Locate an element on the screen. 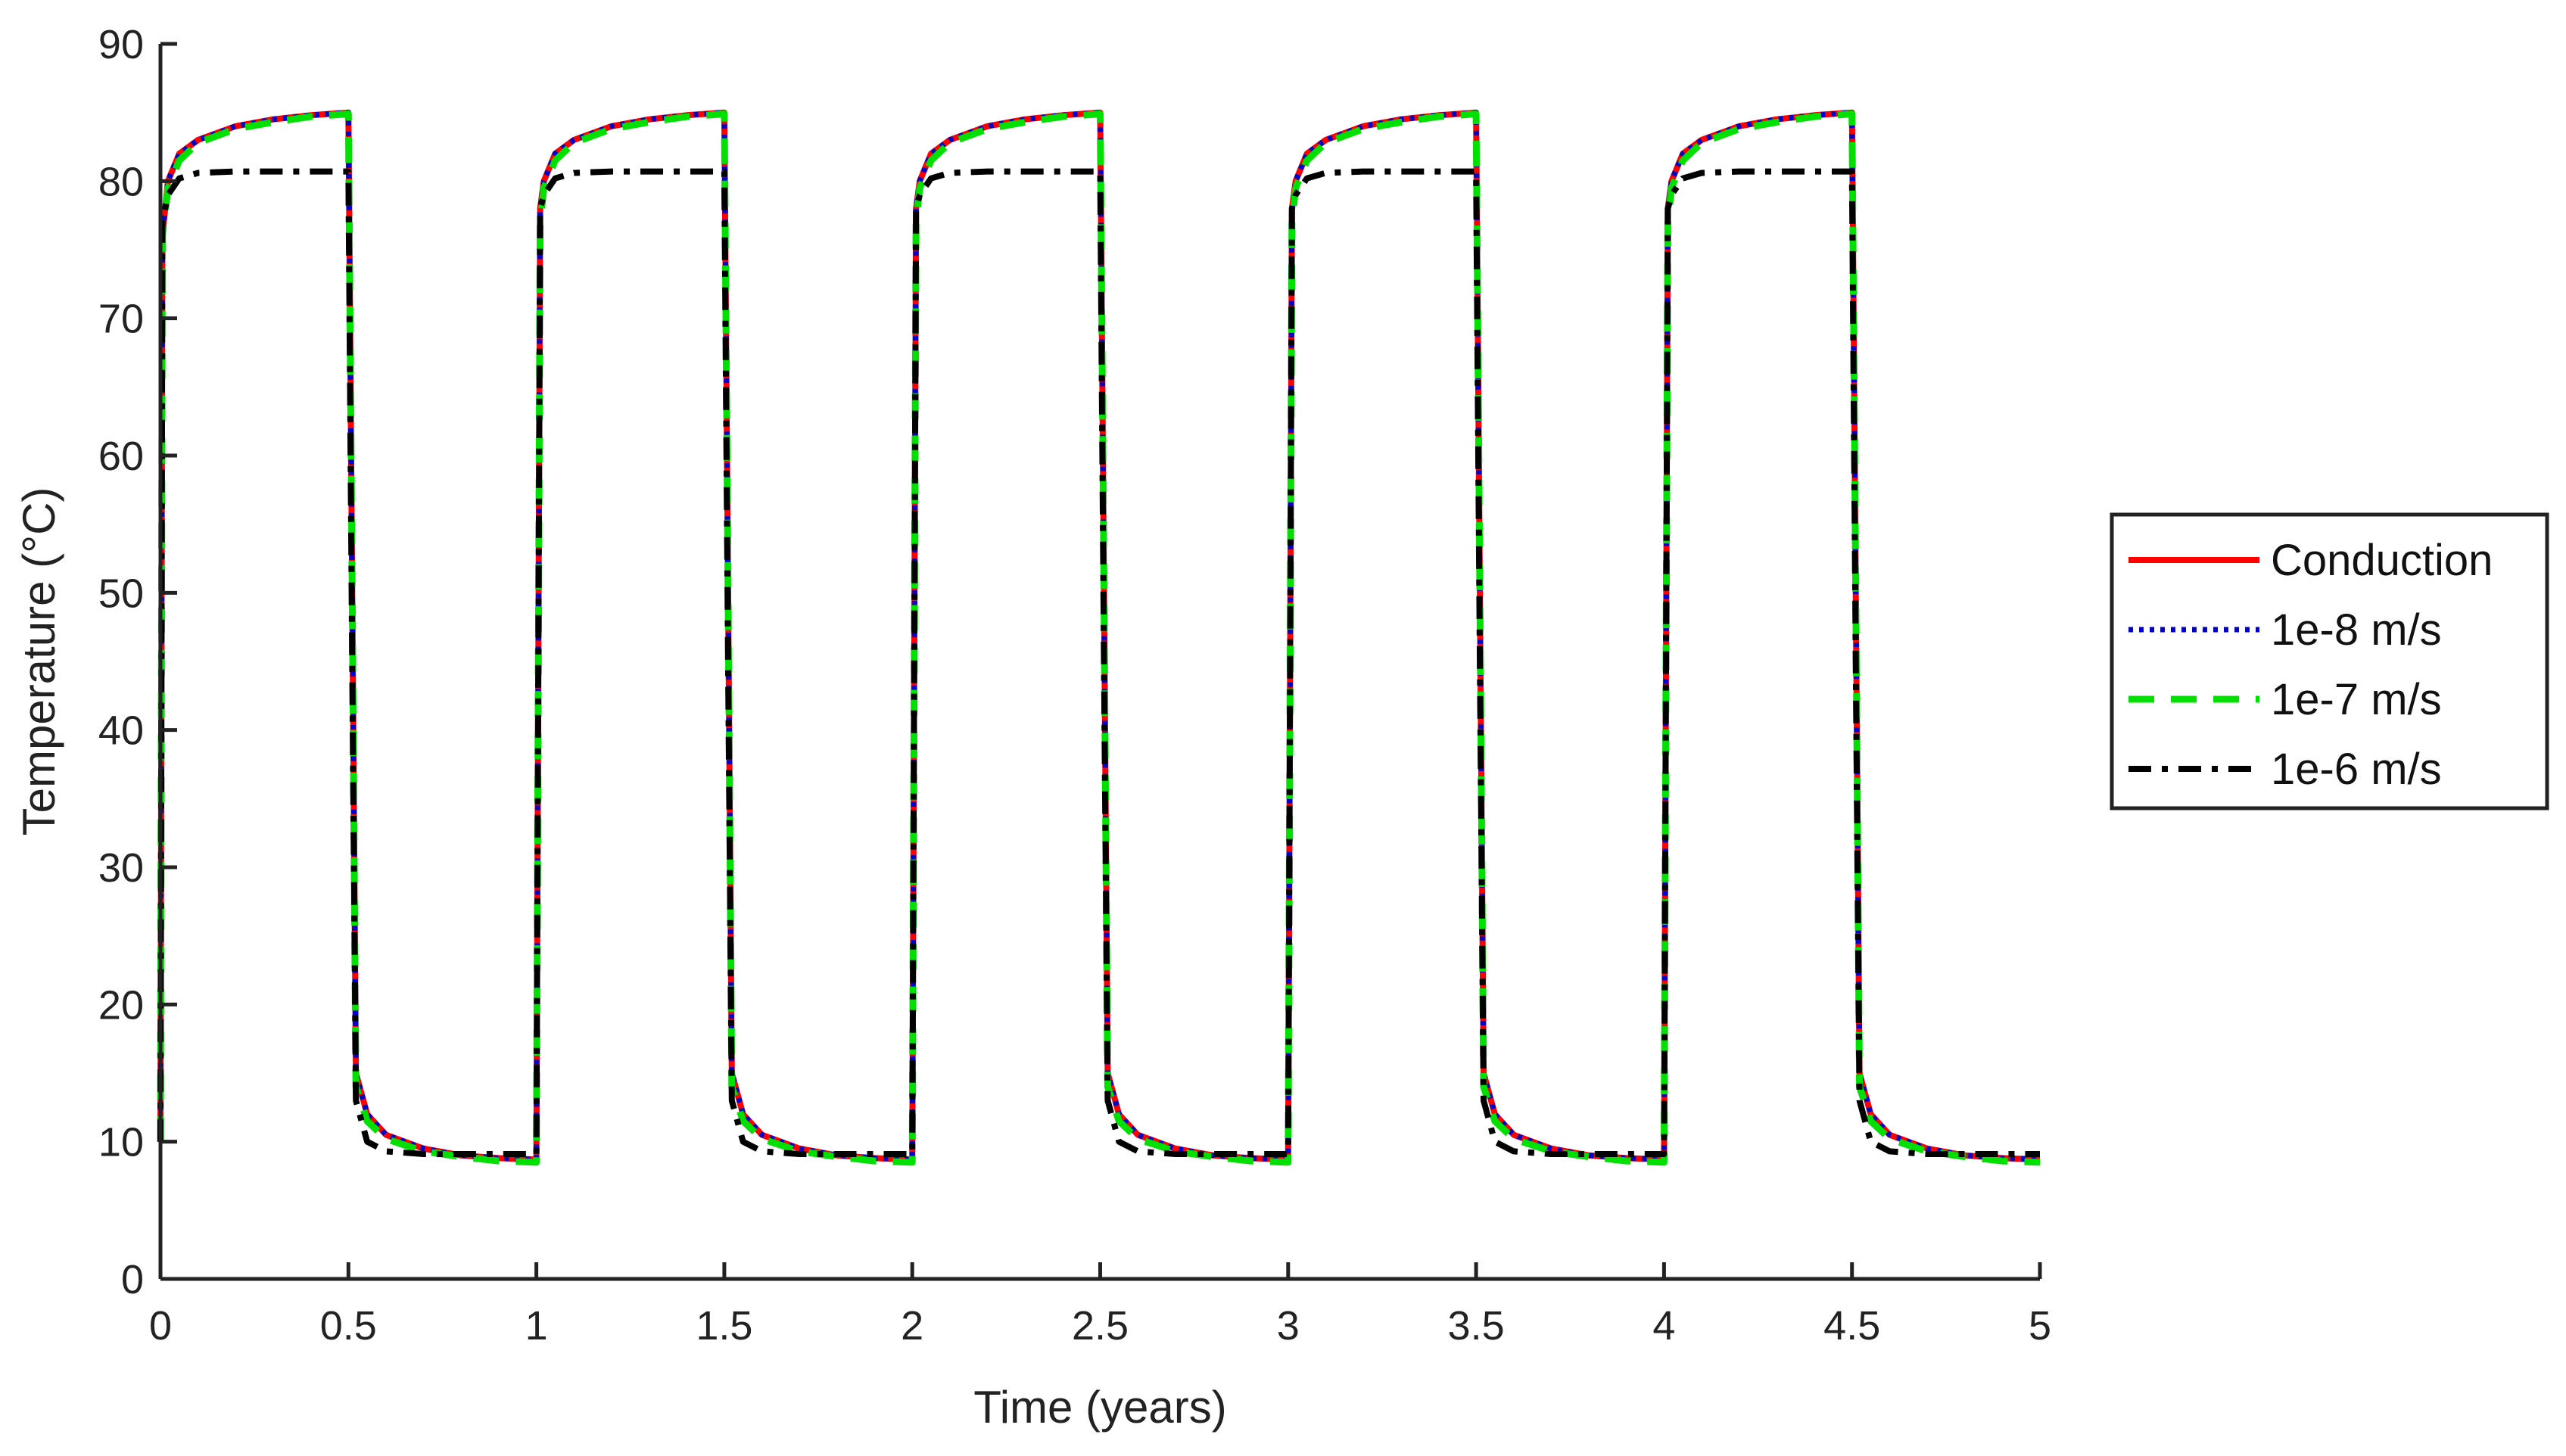 The width and height of the screenshot is (2566, 1456). x-tick-label: 2 is located at coordinates (912, 1326).